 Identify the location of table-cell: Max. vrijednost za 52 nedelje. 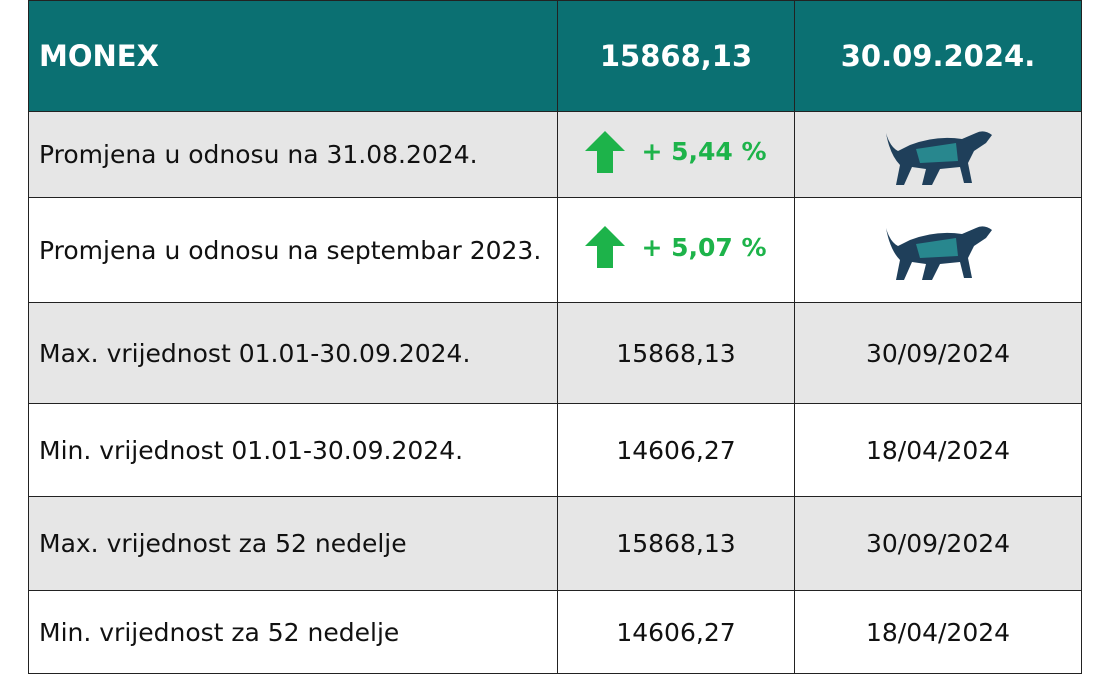
(293, 543).